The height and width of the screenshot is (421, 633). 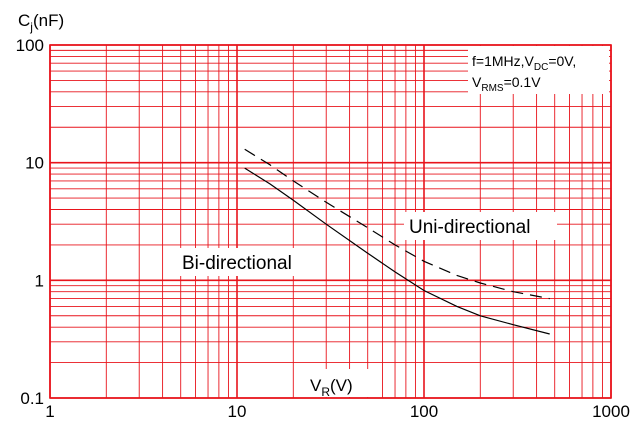 What do you see at coordinates (237, 263) in the screenshot?
I see `bi-directional-label: Bi-directional` at bounding box center [237, 263].